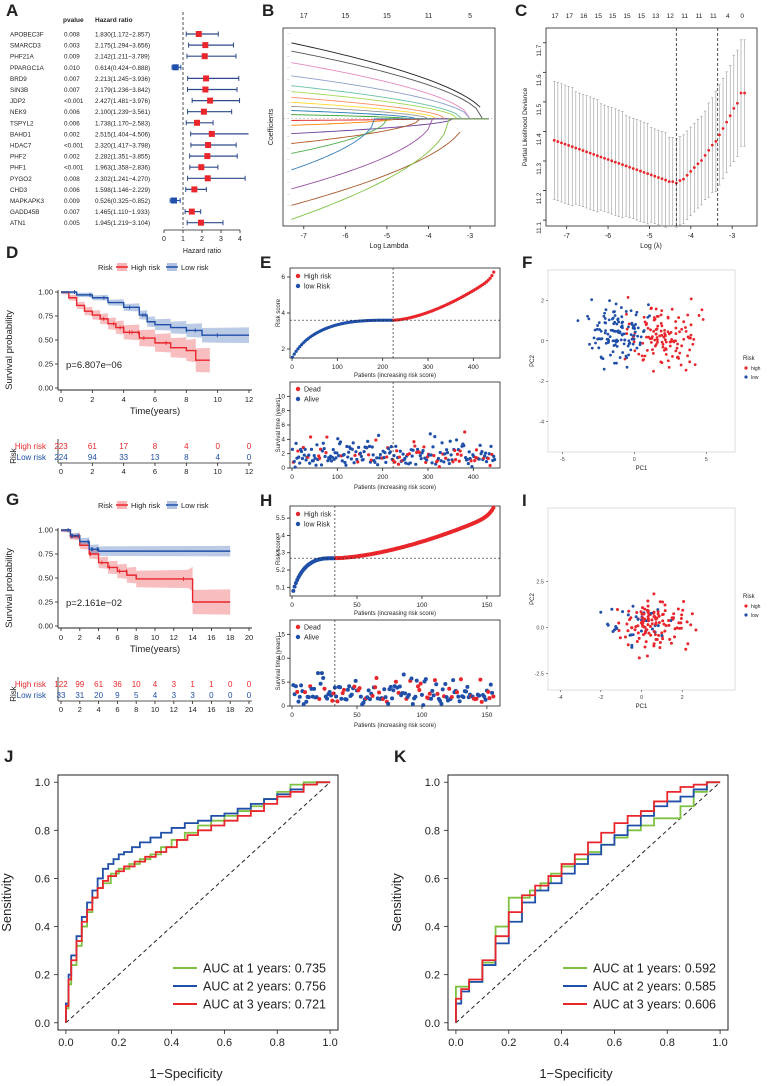  I want to click on lasso-top-count: 15, so click(345, 16).